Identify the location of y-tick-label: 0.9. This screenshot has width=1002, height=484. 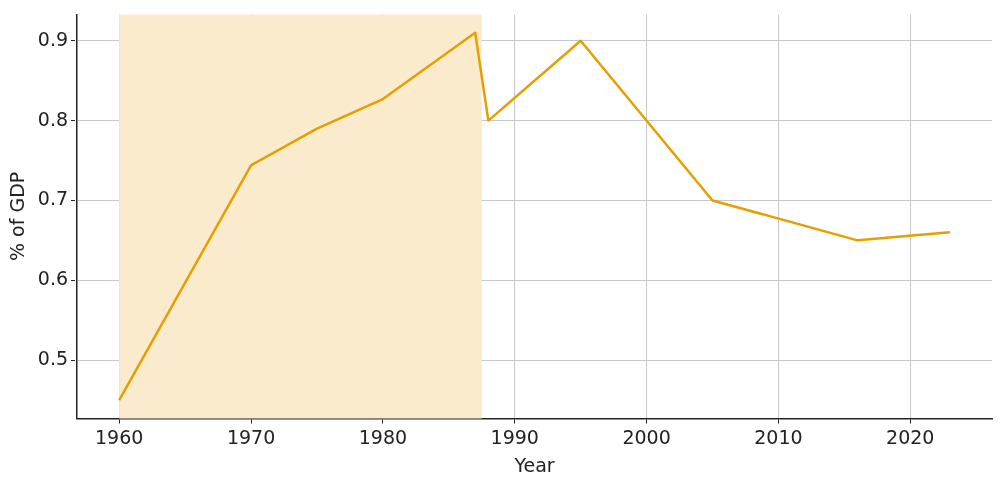
(53, 38).